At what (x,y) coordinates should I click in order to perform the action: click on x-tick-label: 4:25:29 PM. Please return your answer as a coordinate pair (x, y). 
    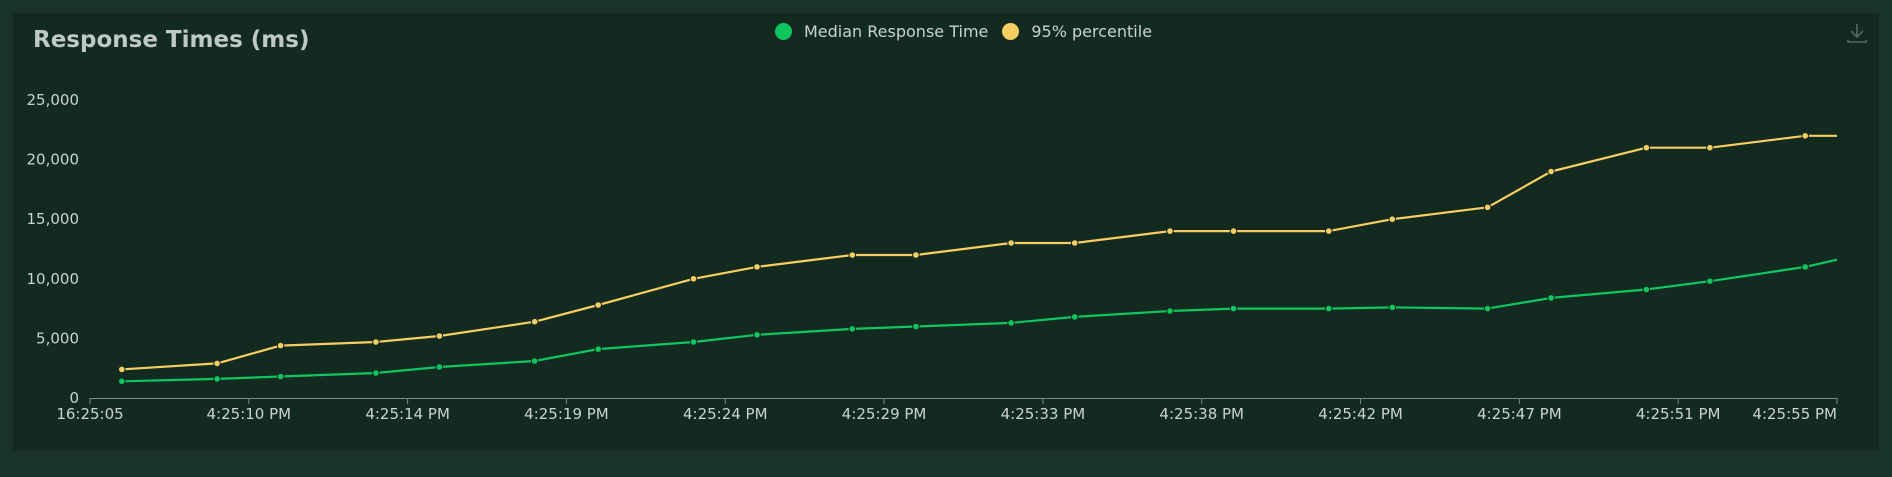
    Looking at the image, I should click on (884, 414).